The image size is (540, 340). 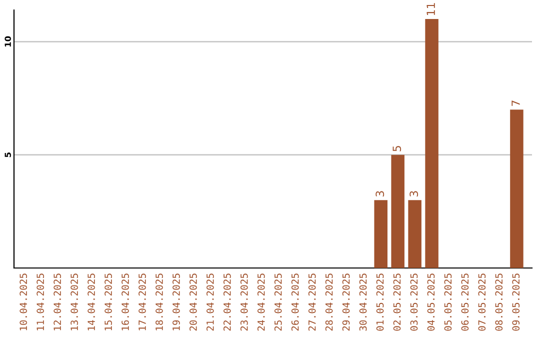 What do you see at coordinates (58, 302) in the screenshot?
I see `x-tick-label: 12.04.2025` at bounding box center [58, 302].